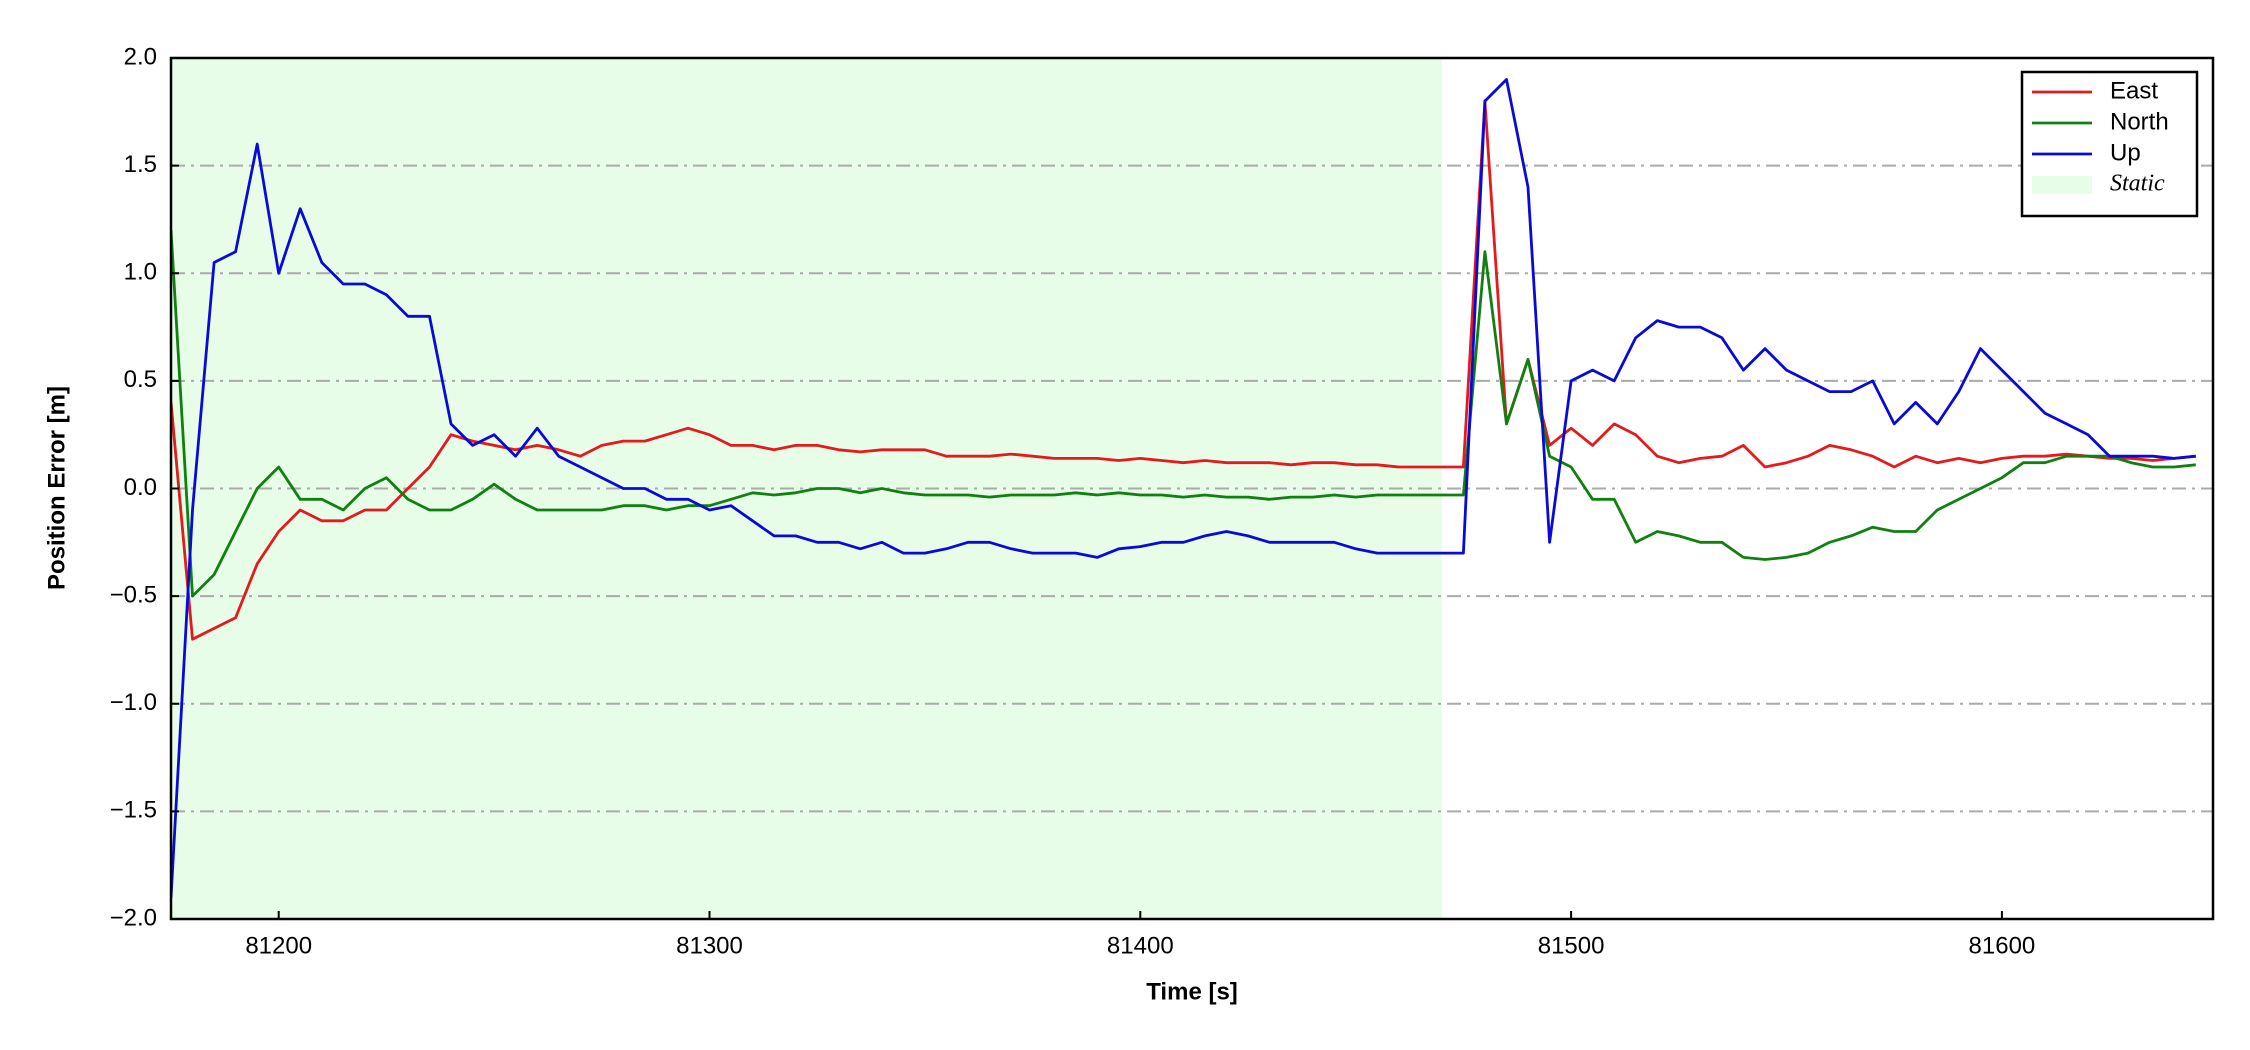 This screenshot has width=2250, height=1050. What do you see at coordinates (133, 594) in the screenshot?
I see `y-tick-label: −0.5` at bounding box center [133, 594].